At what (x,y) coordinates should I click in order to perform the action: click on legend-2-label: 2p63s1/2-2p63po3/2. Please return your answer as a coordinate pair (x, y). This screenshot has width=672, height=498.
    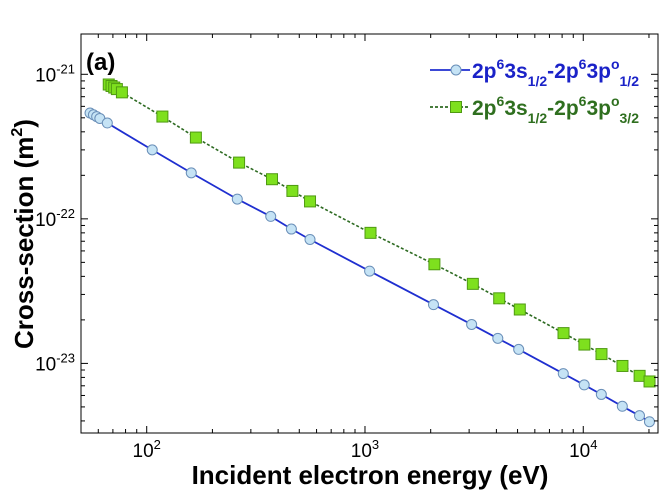
    Looking at the image, I should click on (555, 109).